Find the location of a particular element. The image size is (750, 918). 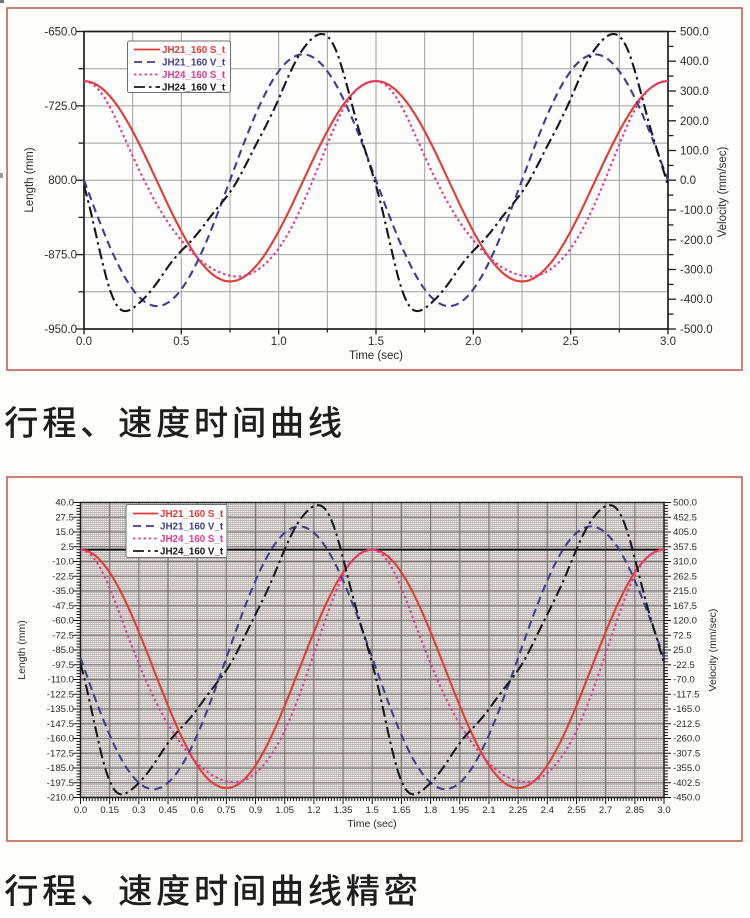

svg-text: -147.5 is located at coordinates (60, 724).